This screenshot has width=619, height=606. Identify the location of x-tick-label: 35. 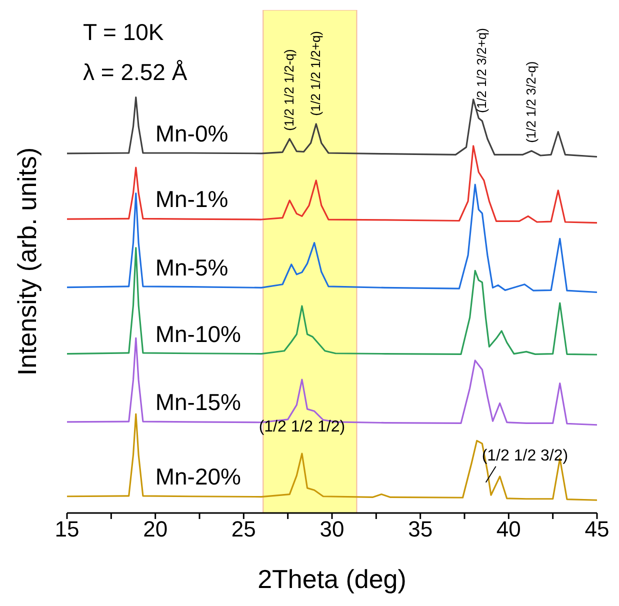
(420, 529).